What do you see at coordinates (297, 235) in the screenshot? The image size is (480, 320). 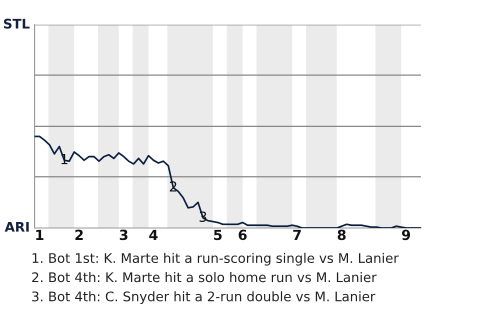 I see `x-tick-label: 7` at bounding box center [297, 235].